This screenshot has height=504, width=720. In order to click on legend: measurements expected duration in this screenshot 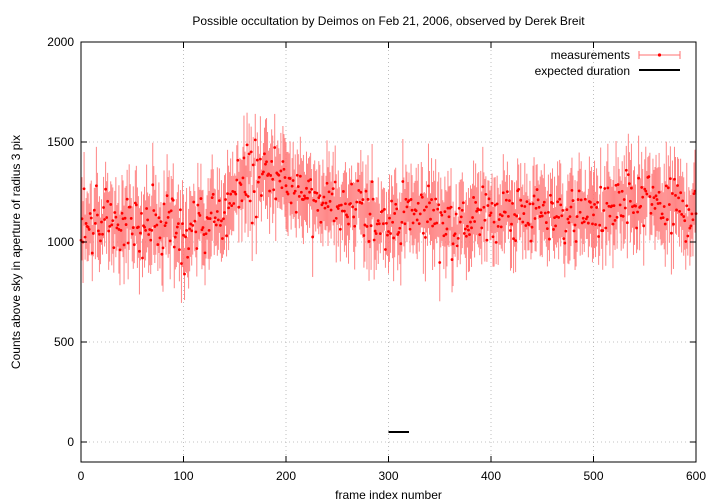, I will do `click(608, 63)`.